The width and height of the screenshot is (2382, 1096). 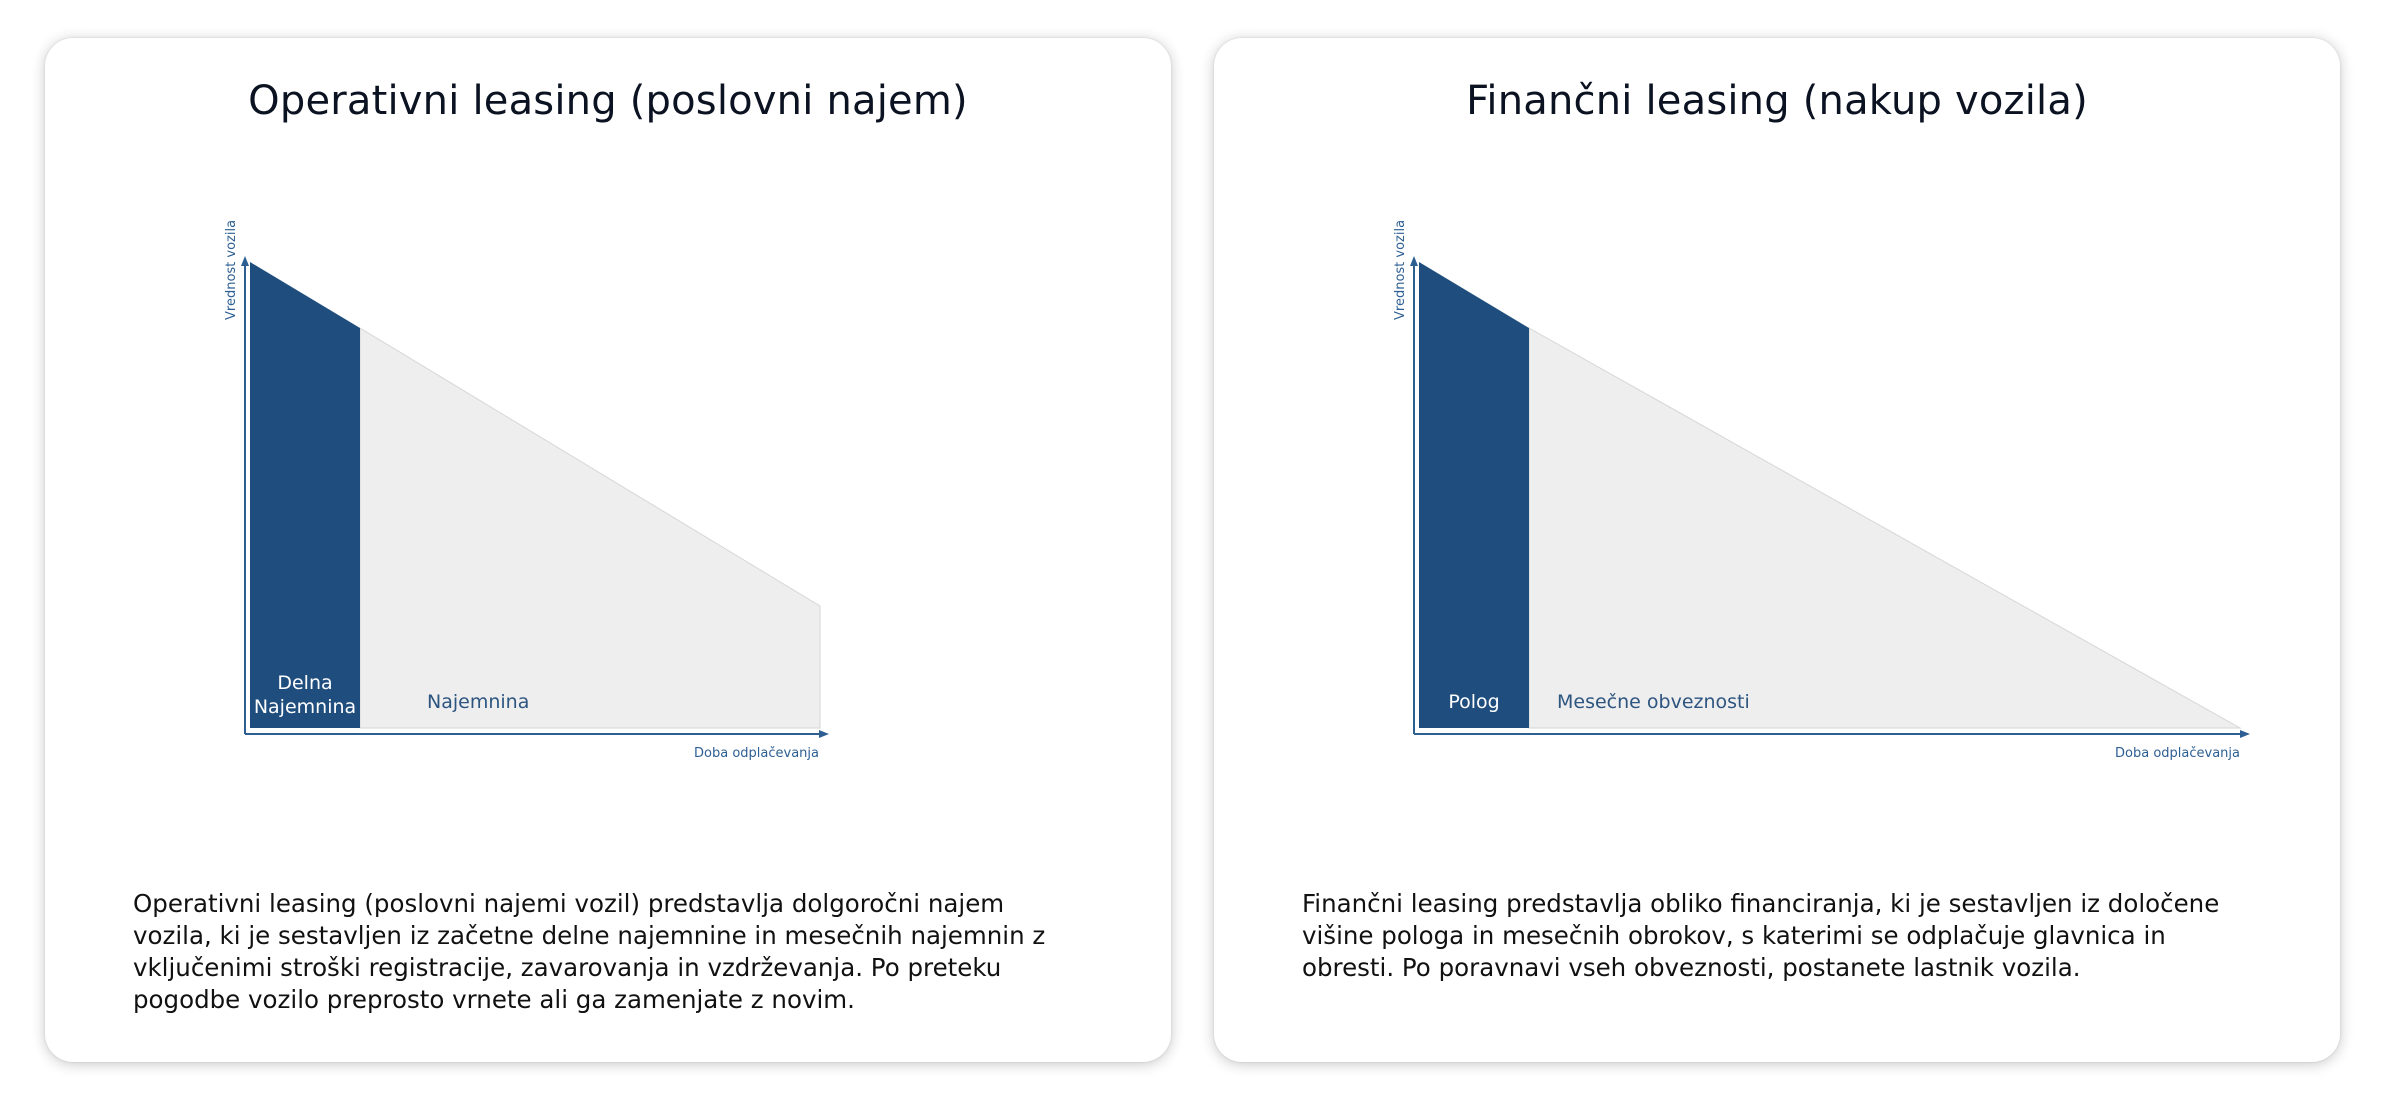 I want to click on monthly-obligations-area, so click(x=1885, y=528).